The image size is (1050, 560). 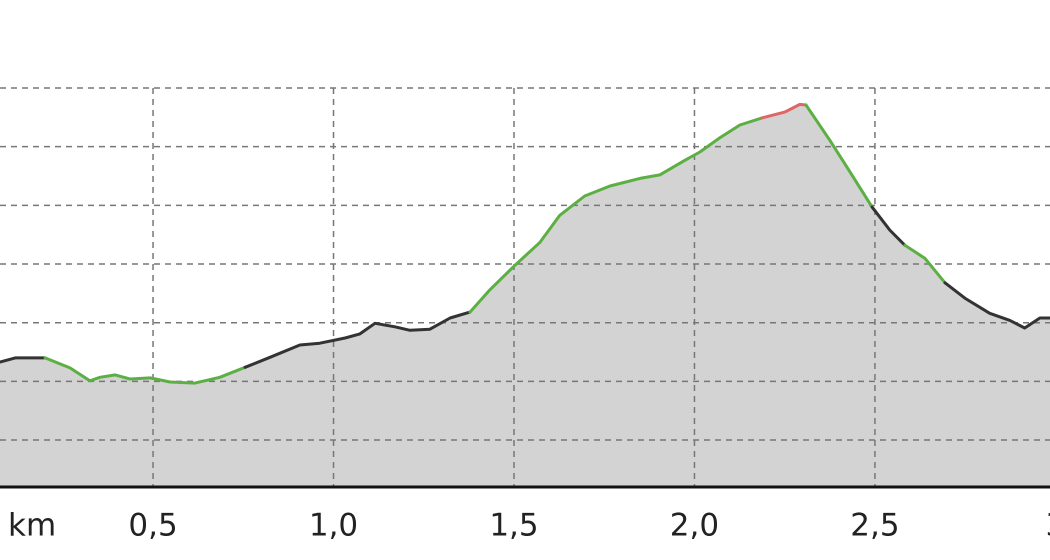 What do you see at coordinates (874, 526) in the screenshot?
I see `x-tick-label: 2,5` at bounding box center [874, 526].